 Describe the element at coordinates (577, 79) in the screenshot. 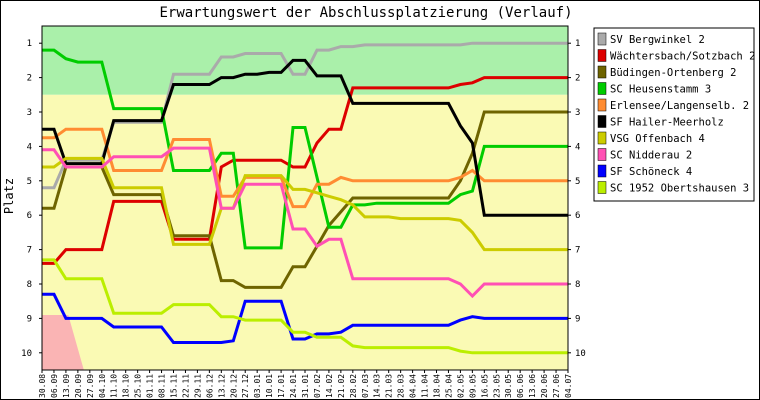

I see `y-tick-label-right: 2` at that location.